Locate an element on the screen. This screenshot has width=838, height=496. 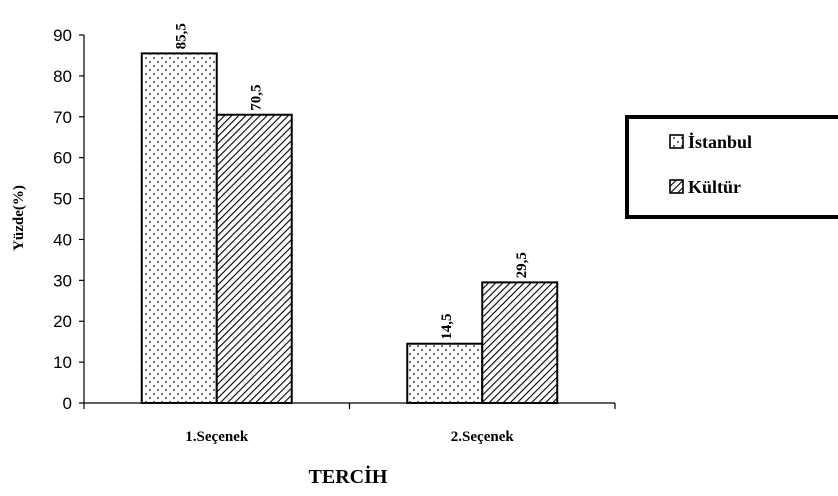
legend-swatch-kultur is located at coordinates (676, 186).